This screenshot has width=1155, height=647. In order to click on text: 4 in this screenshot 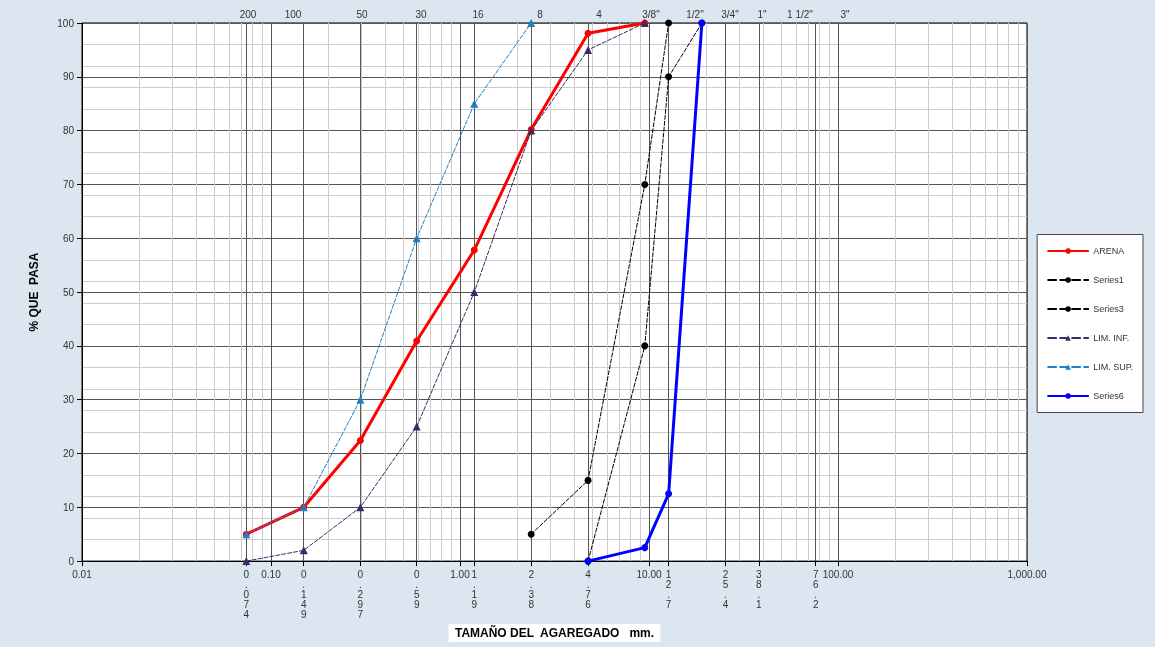, I will do `click(599, 14)`.